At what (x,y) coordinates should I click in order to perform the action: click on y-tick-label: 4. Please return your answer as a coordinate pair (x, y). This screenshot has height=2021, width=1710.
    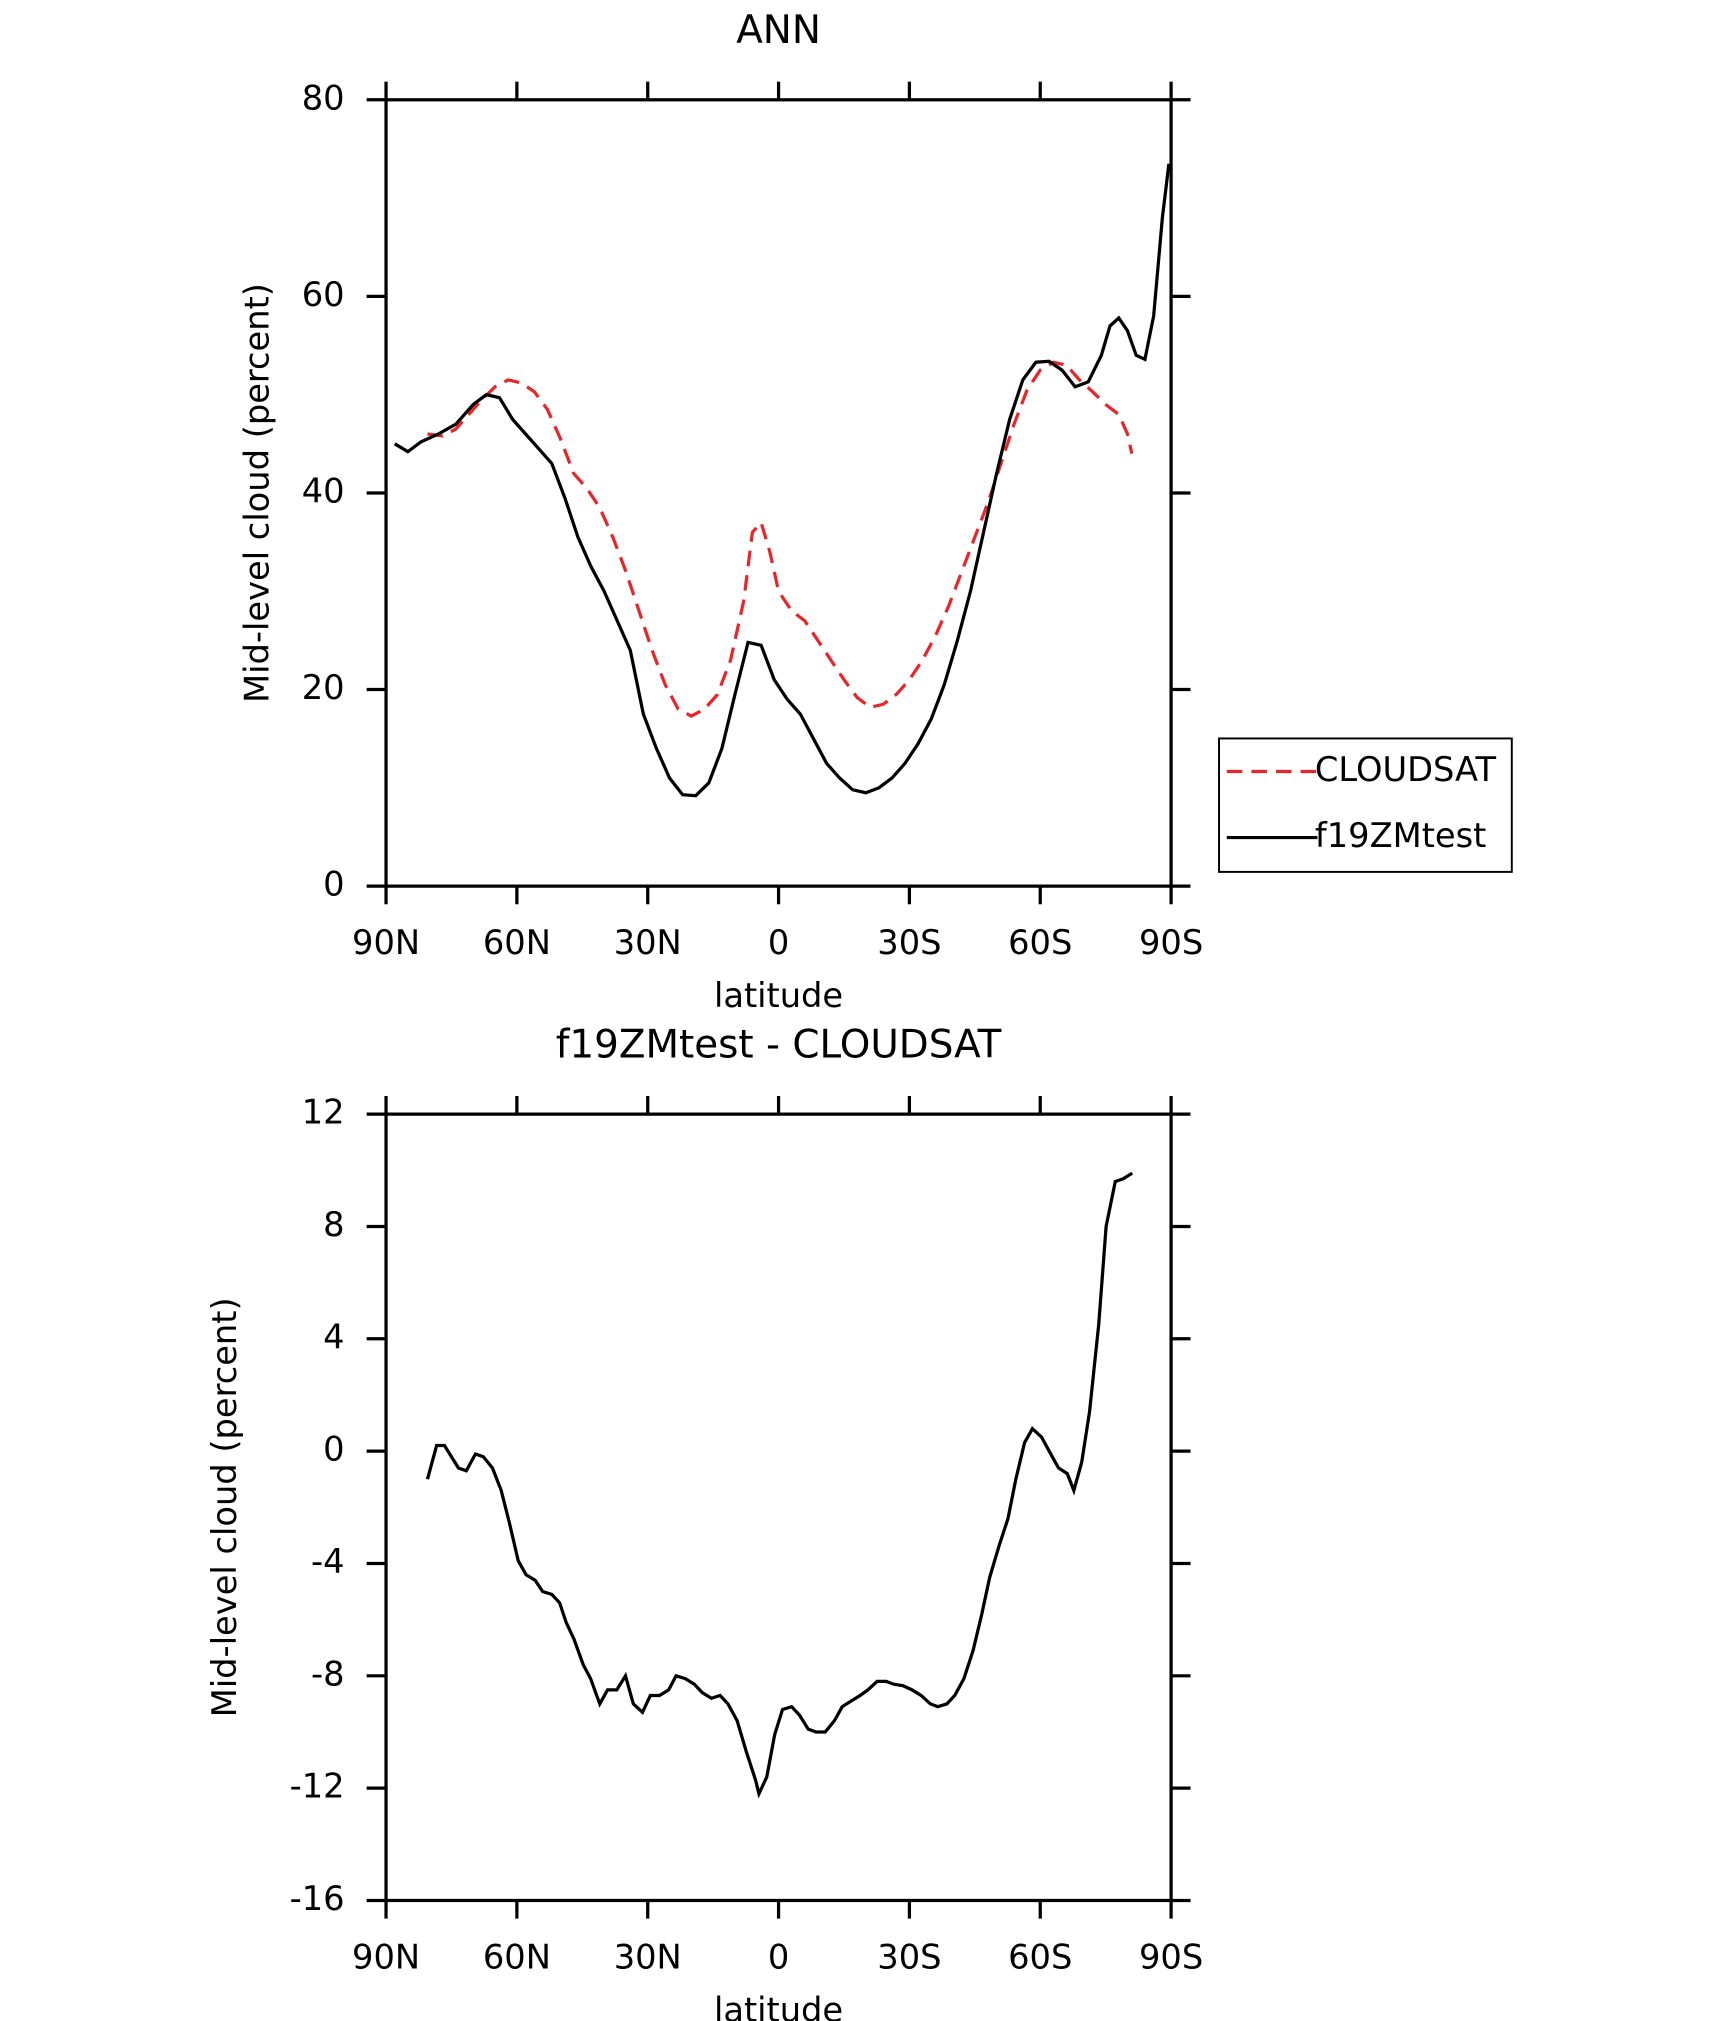
    Looking at the image, I should click on (333, 1336).